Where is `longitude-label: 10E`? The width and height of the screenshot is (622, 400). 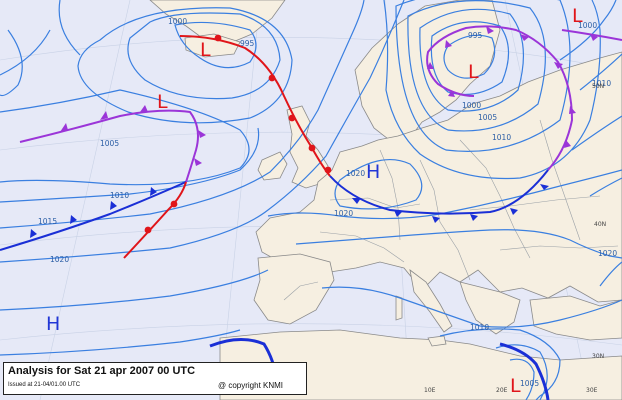
longitude-label: 10E is located at coordinates (430, 390).